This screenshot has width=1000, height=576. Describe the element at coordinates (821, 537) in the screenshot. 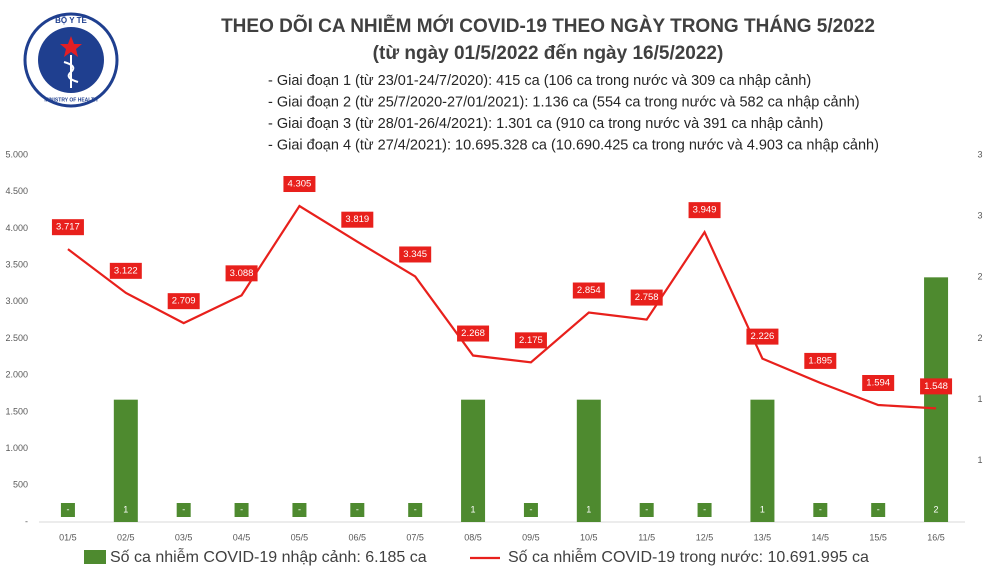

I see `x-tick-label: 14/5` at that location.